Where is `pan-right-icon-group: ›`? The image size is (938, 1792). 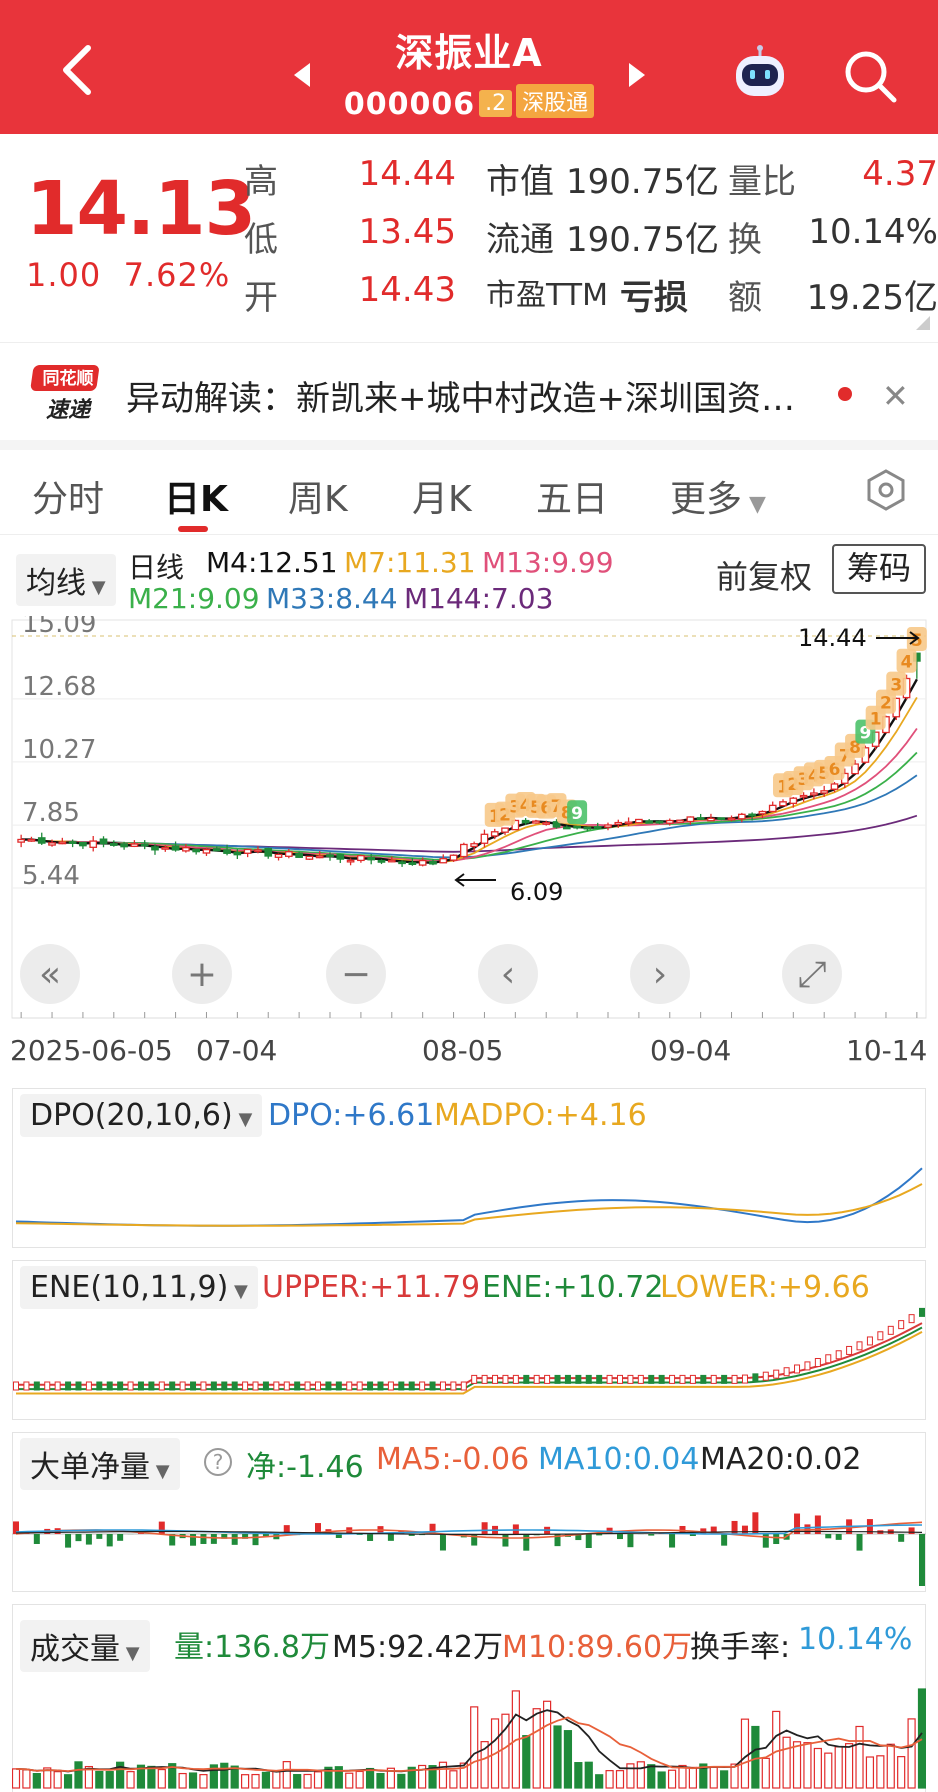 pan-right-icon-group: › is located at coordinates (660, 974).